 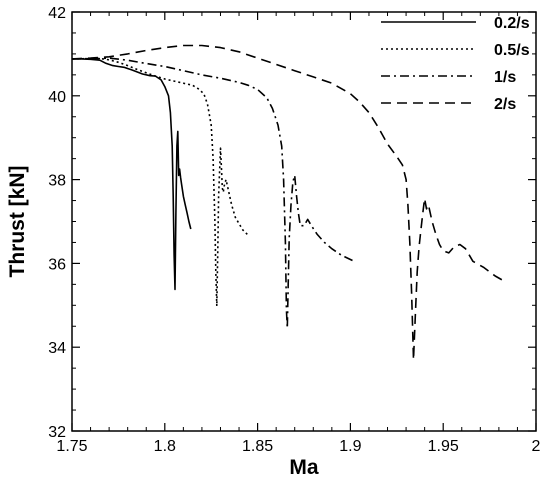 What do you see at coordinates (455, 64) in the screenshot?
I see `legend: 0.2/s 0.5/s 1/s 2/s` at bounding box center [455, 64].